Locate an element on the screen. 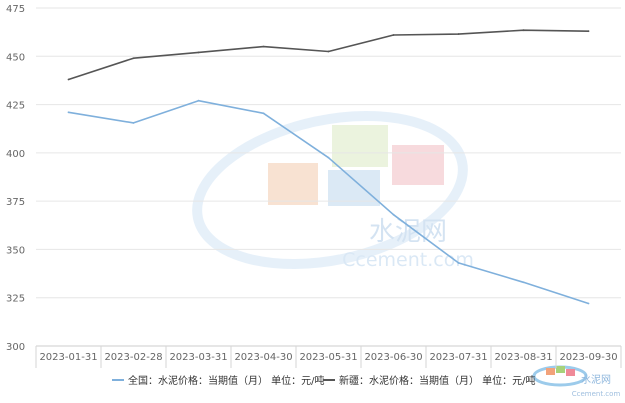  legend-label: 新疆：水泥价格：当期值（月） 单位：元/吨 is located at coordinates (437, 380).